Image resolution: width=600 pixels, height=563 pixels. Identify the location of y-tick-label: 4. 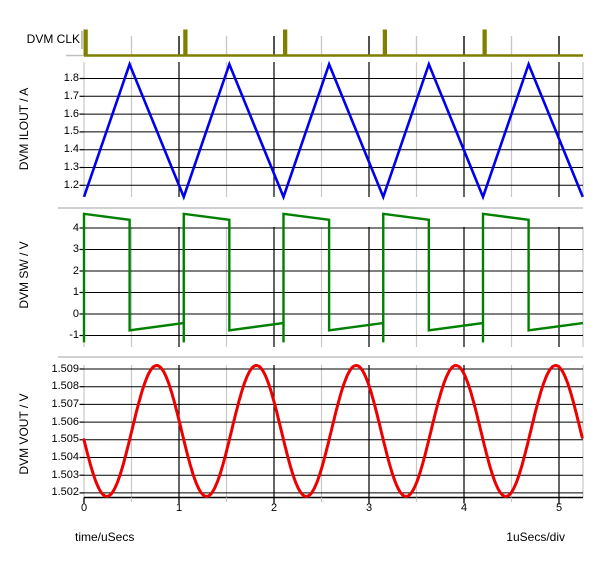
(75, 227).